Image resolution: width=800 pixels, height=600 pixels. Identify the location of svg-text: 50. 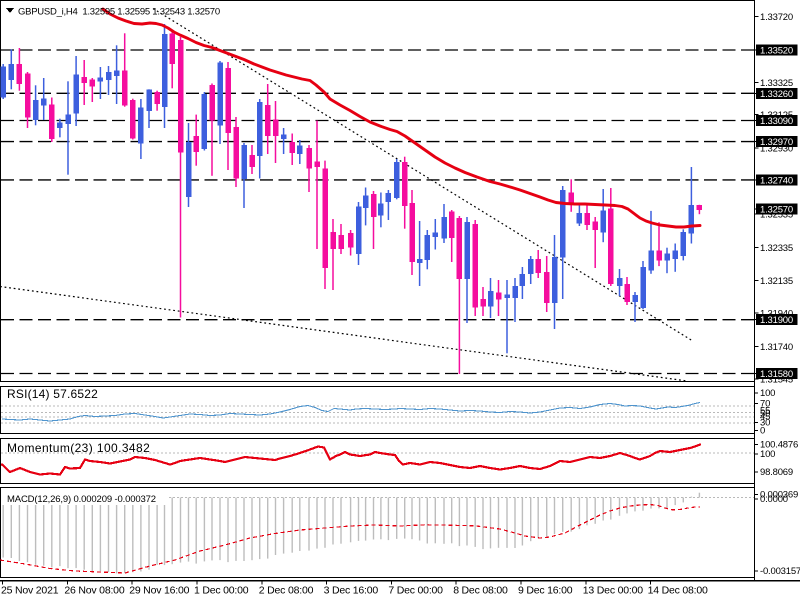
(765, 414).